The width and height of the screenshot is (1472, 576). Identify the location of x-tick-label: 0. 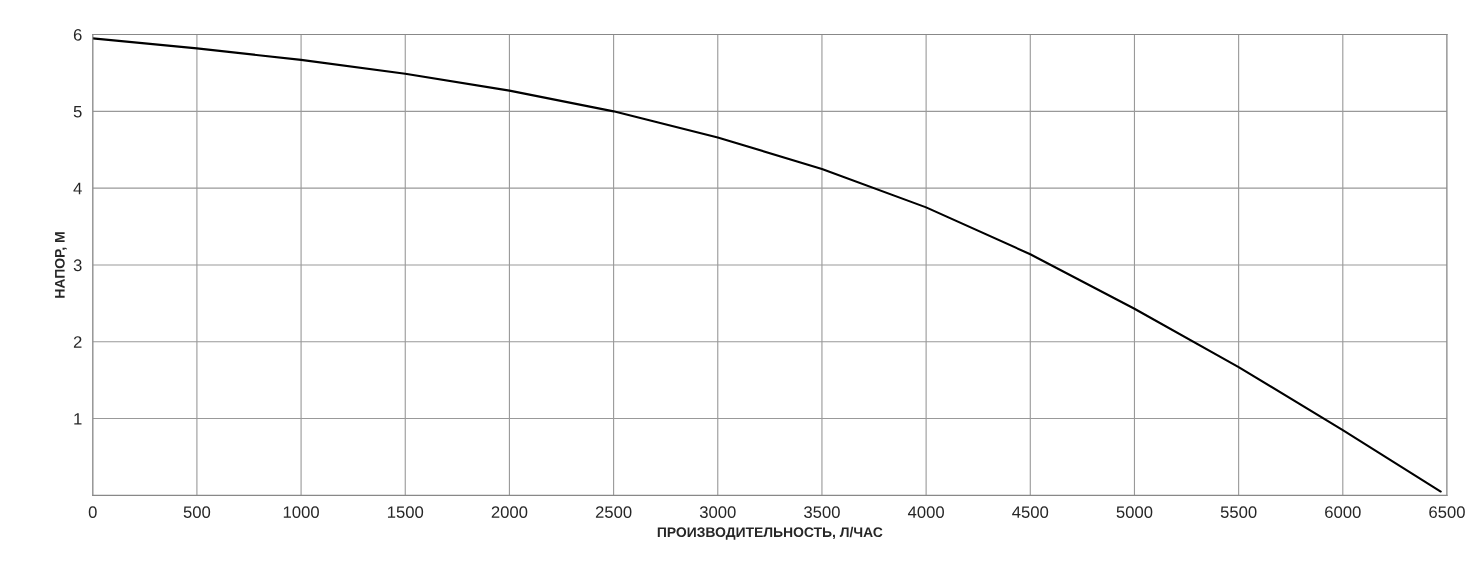
(92, 512).